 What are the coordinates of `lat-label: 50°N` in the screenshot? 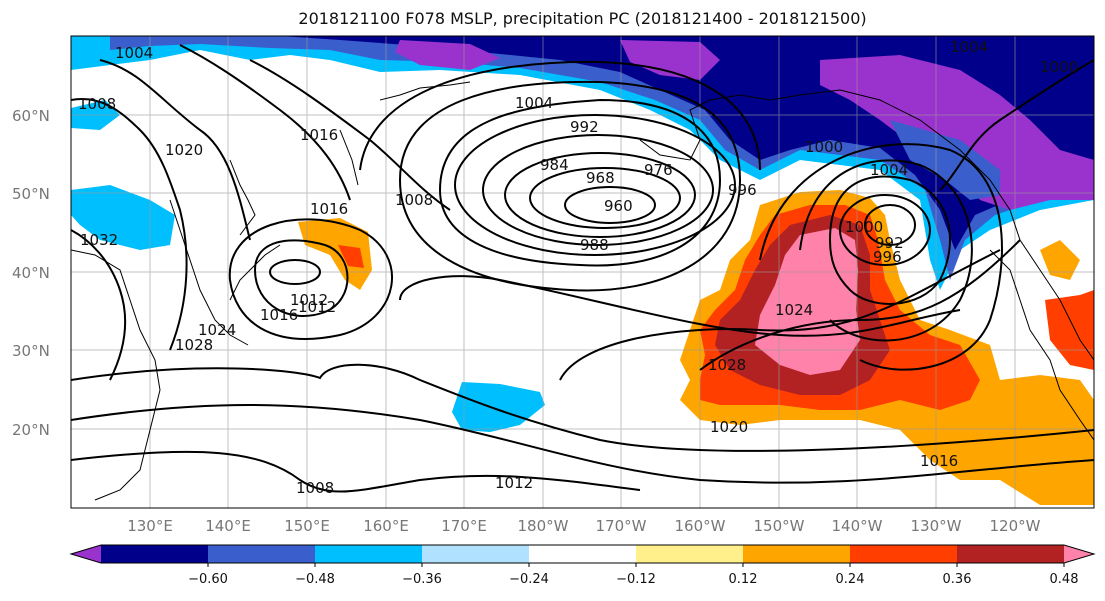 It's located at (31, 194).